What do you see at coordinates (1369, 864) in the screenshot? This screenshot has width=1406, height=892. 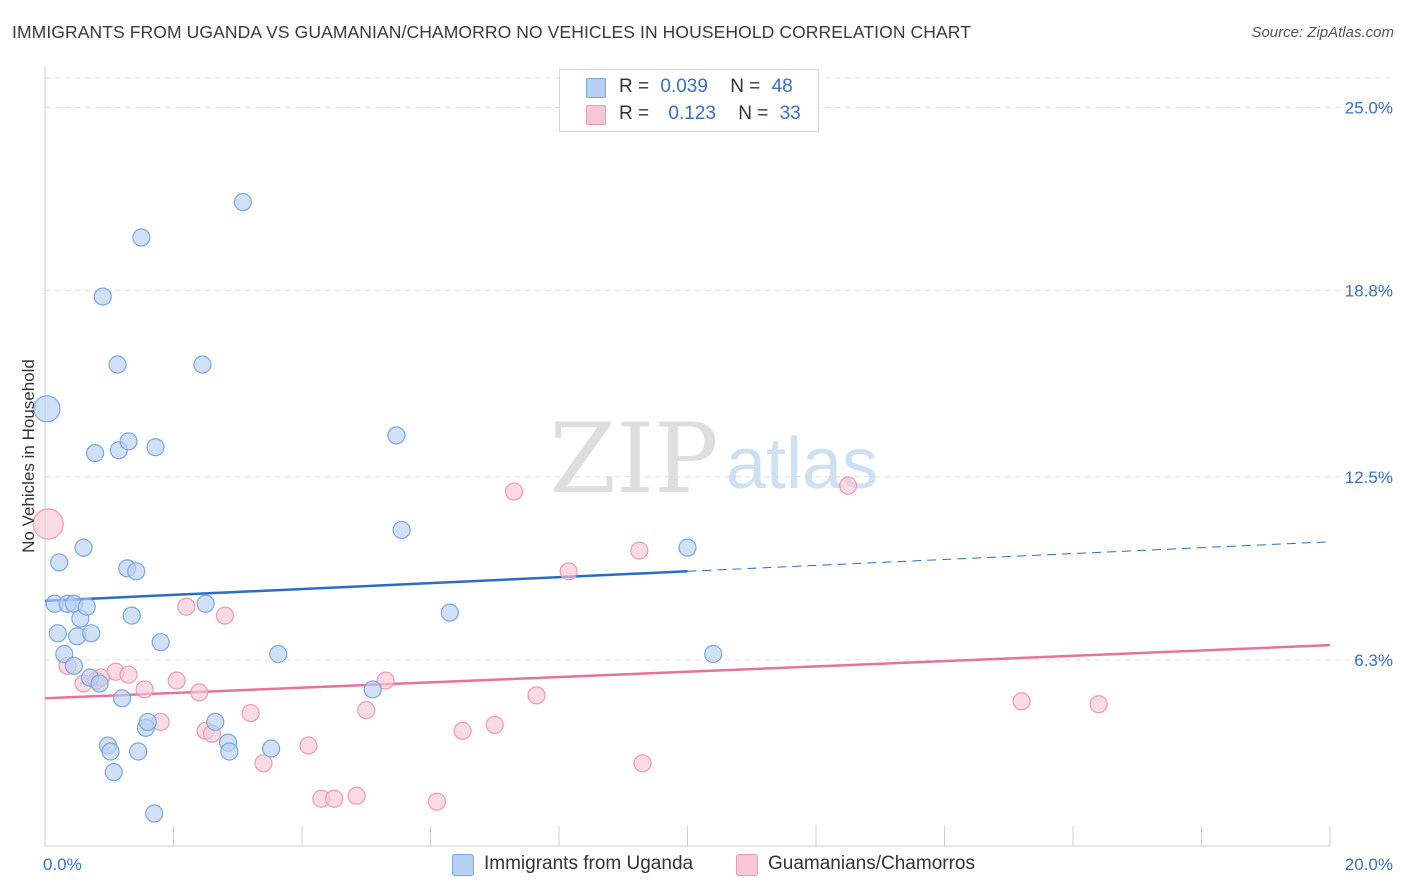 I see `x-tick-label: 20.0%` at bounding box center [1369, 864].